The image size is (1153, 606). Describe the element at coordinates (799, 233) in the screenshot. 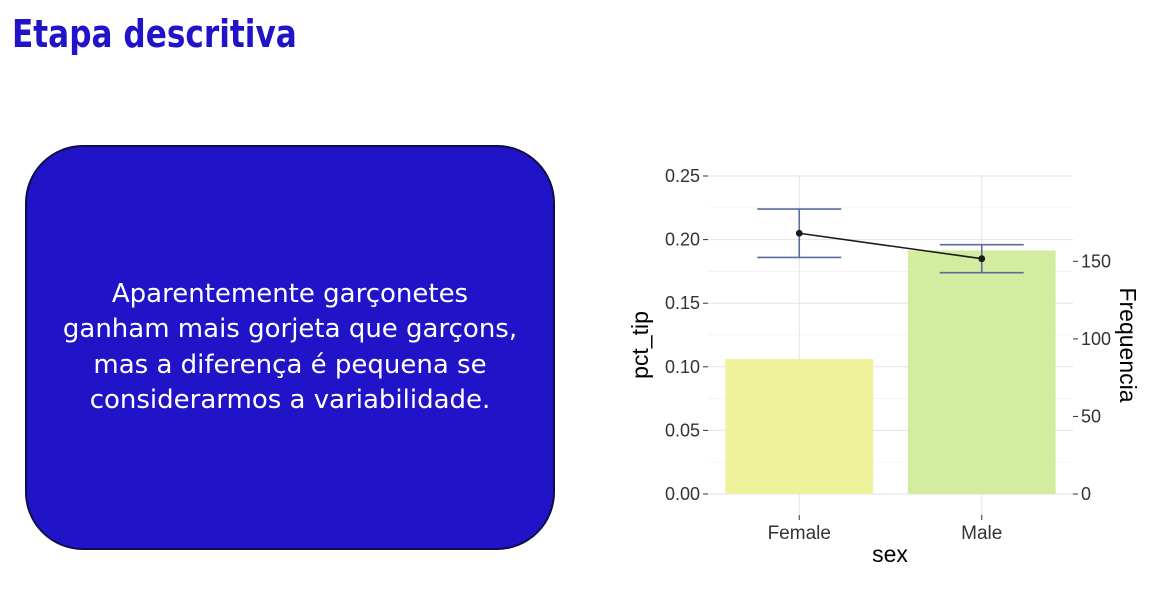

I see `point-female` at that location.